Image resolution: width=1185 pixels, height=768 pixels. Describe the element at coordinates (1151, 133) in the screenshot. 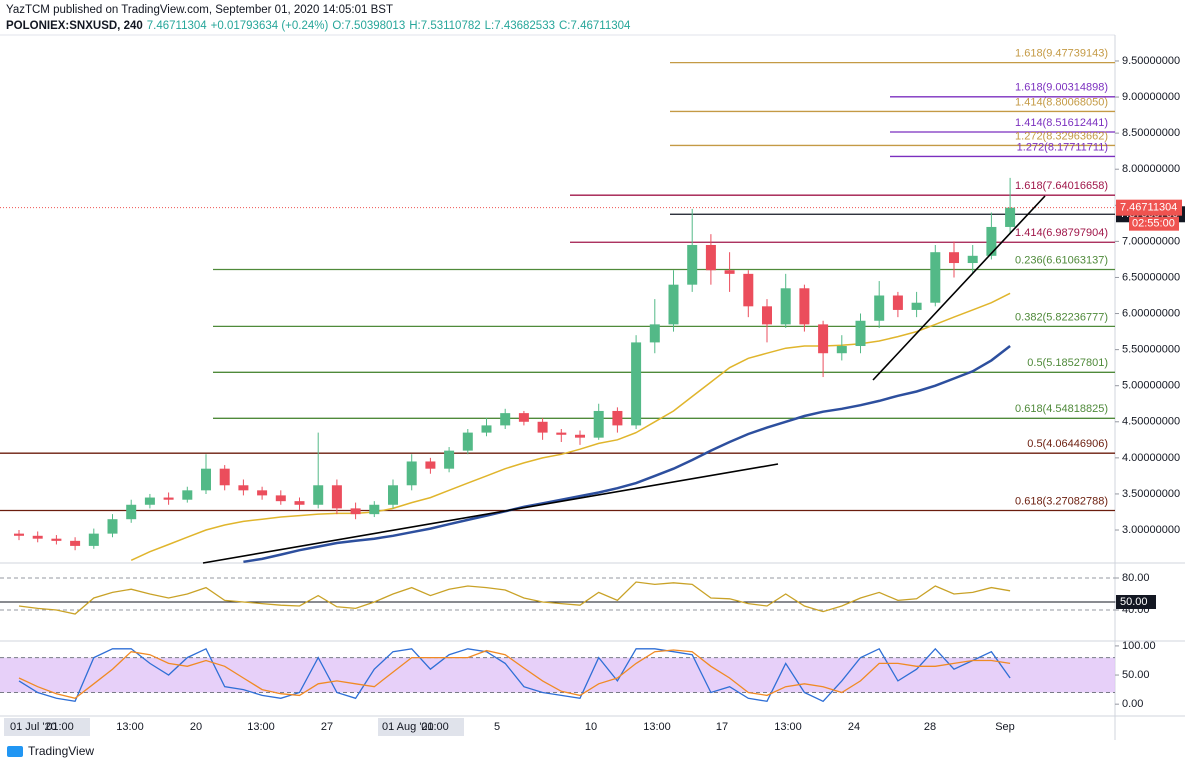

I see `y-tick-label: 8.50000000` at that location.